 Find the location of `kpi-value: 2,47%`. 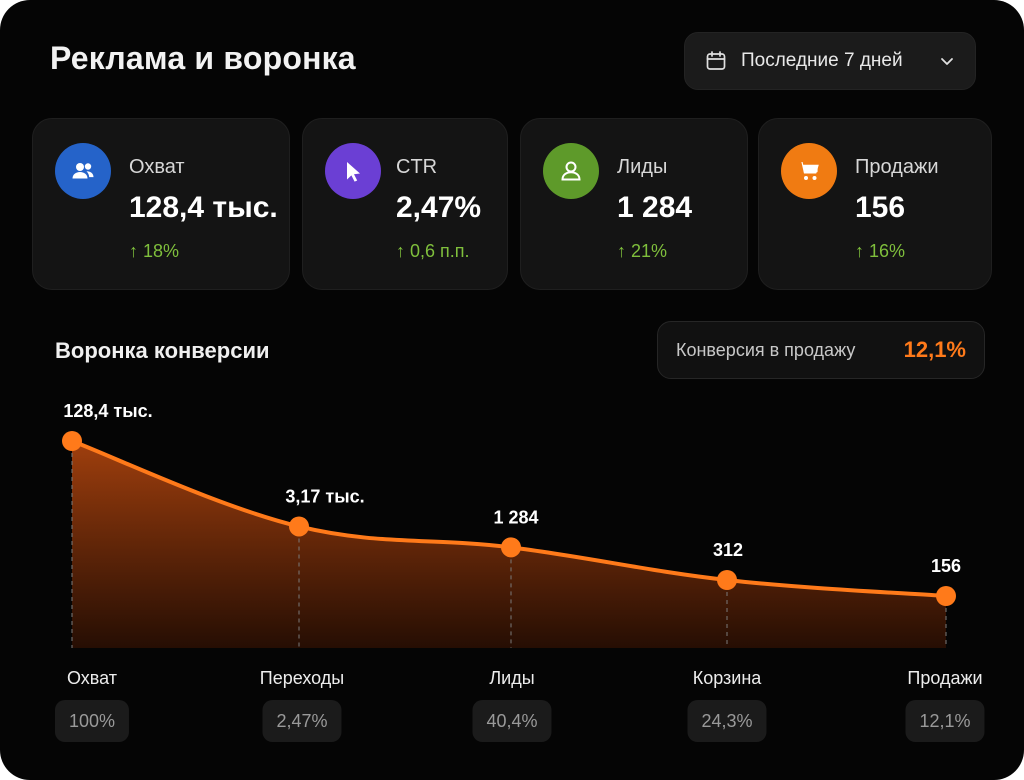

kpi-value: 2,47% is located at coordinates (439, 207).